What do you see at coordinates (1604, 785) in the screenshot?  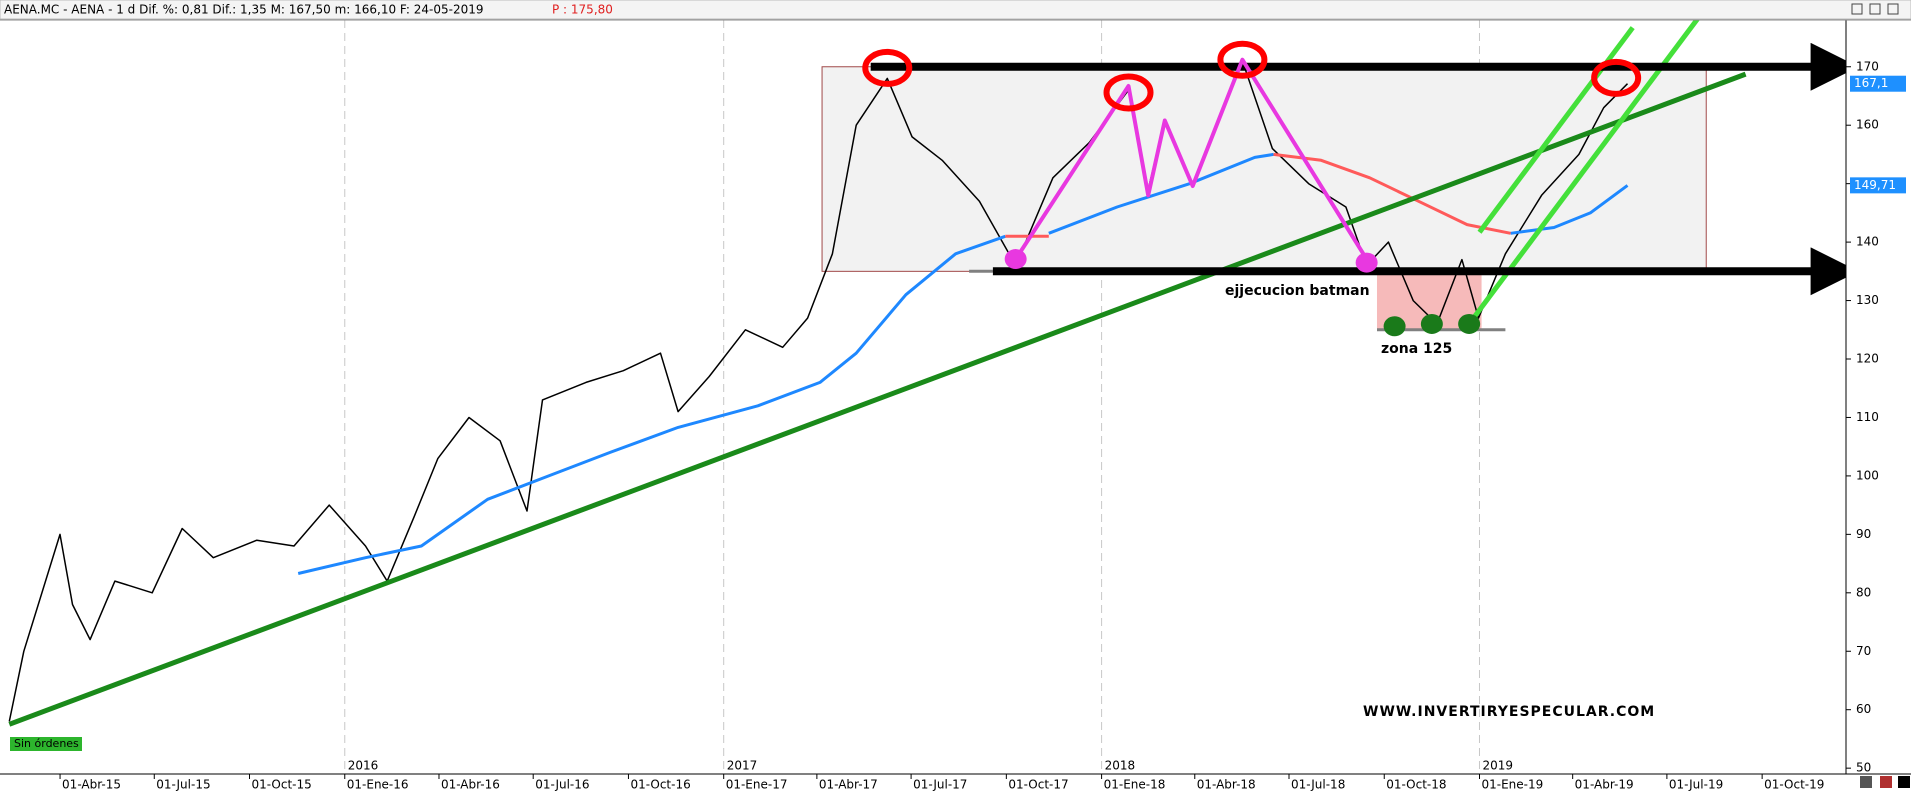 I see `x-tick-label: 01-Abr-19` at bounding box center [1604, 785].